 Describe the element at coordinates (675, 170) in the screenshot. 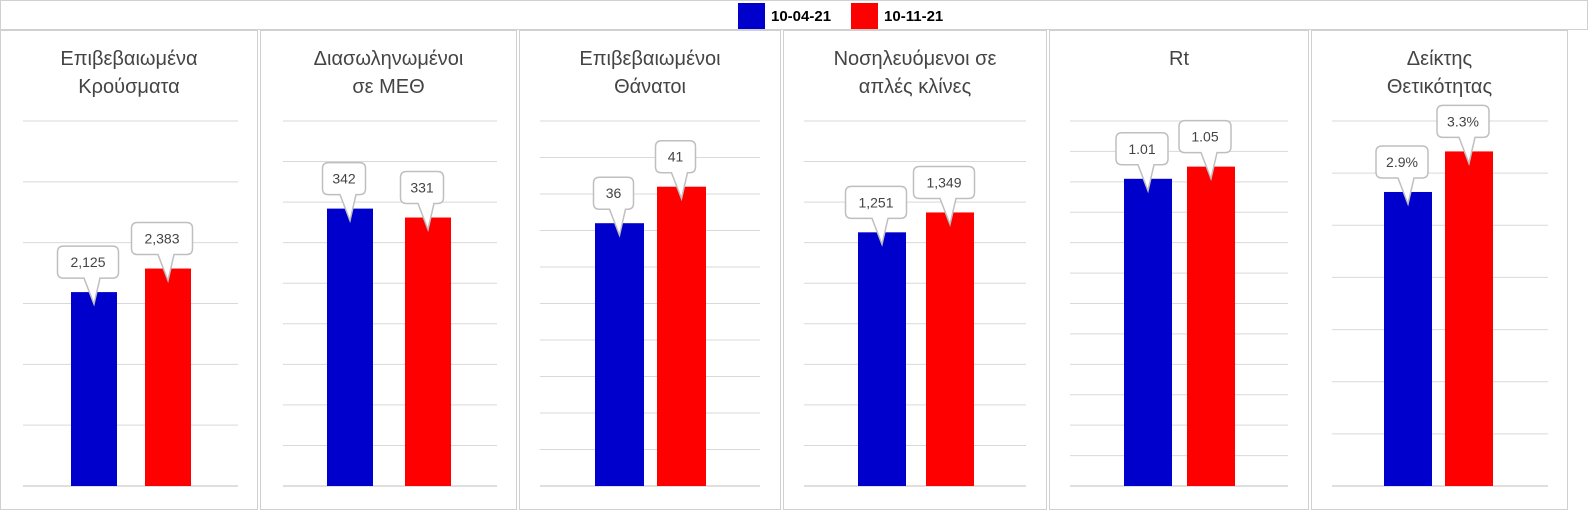

I see `data-label-callout-2: 41` at that location.